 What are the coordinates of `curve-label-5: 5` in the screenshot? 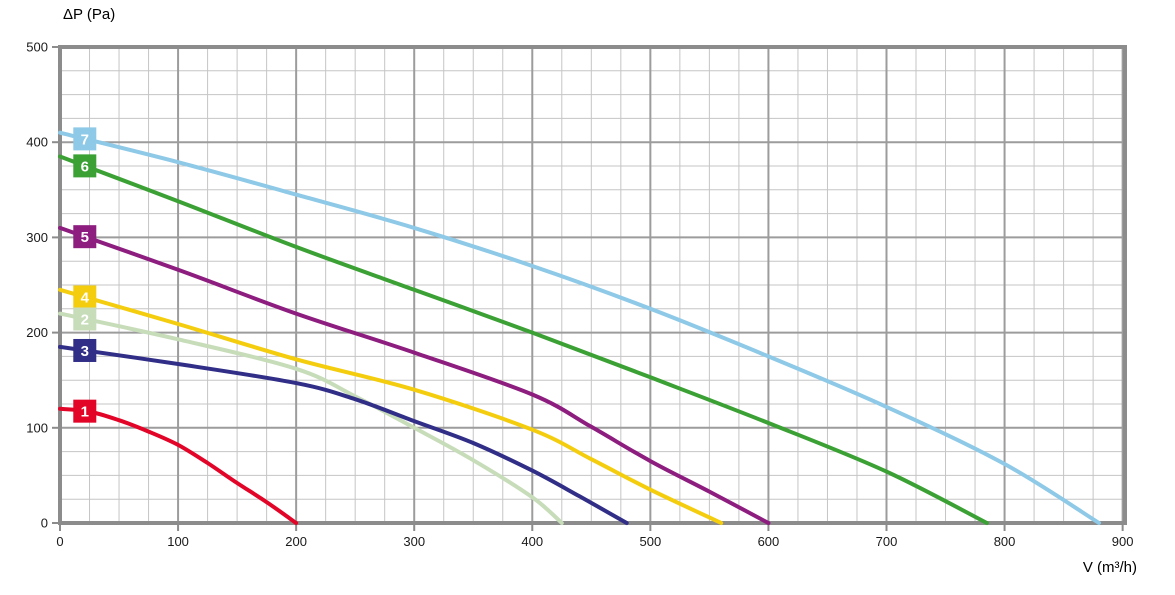 It's located at (85, 237).